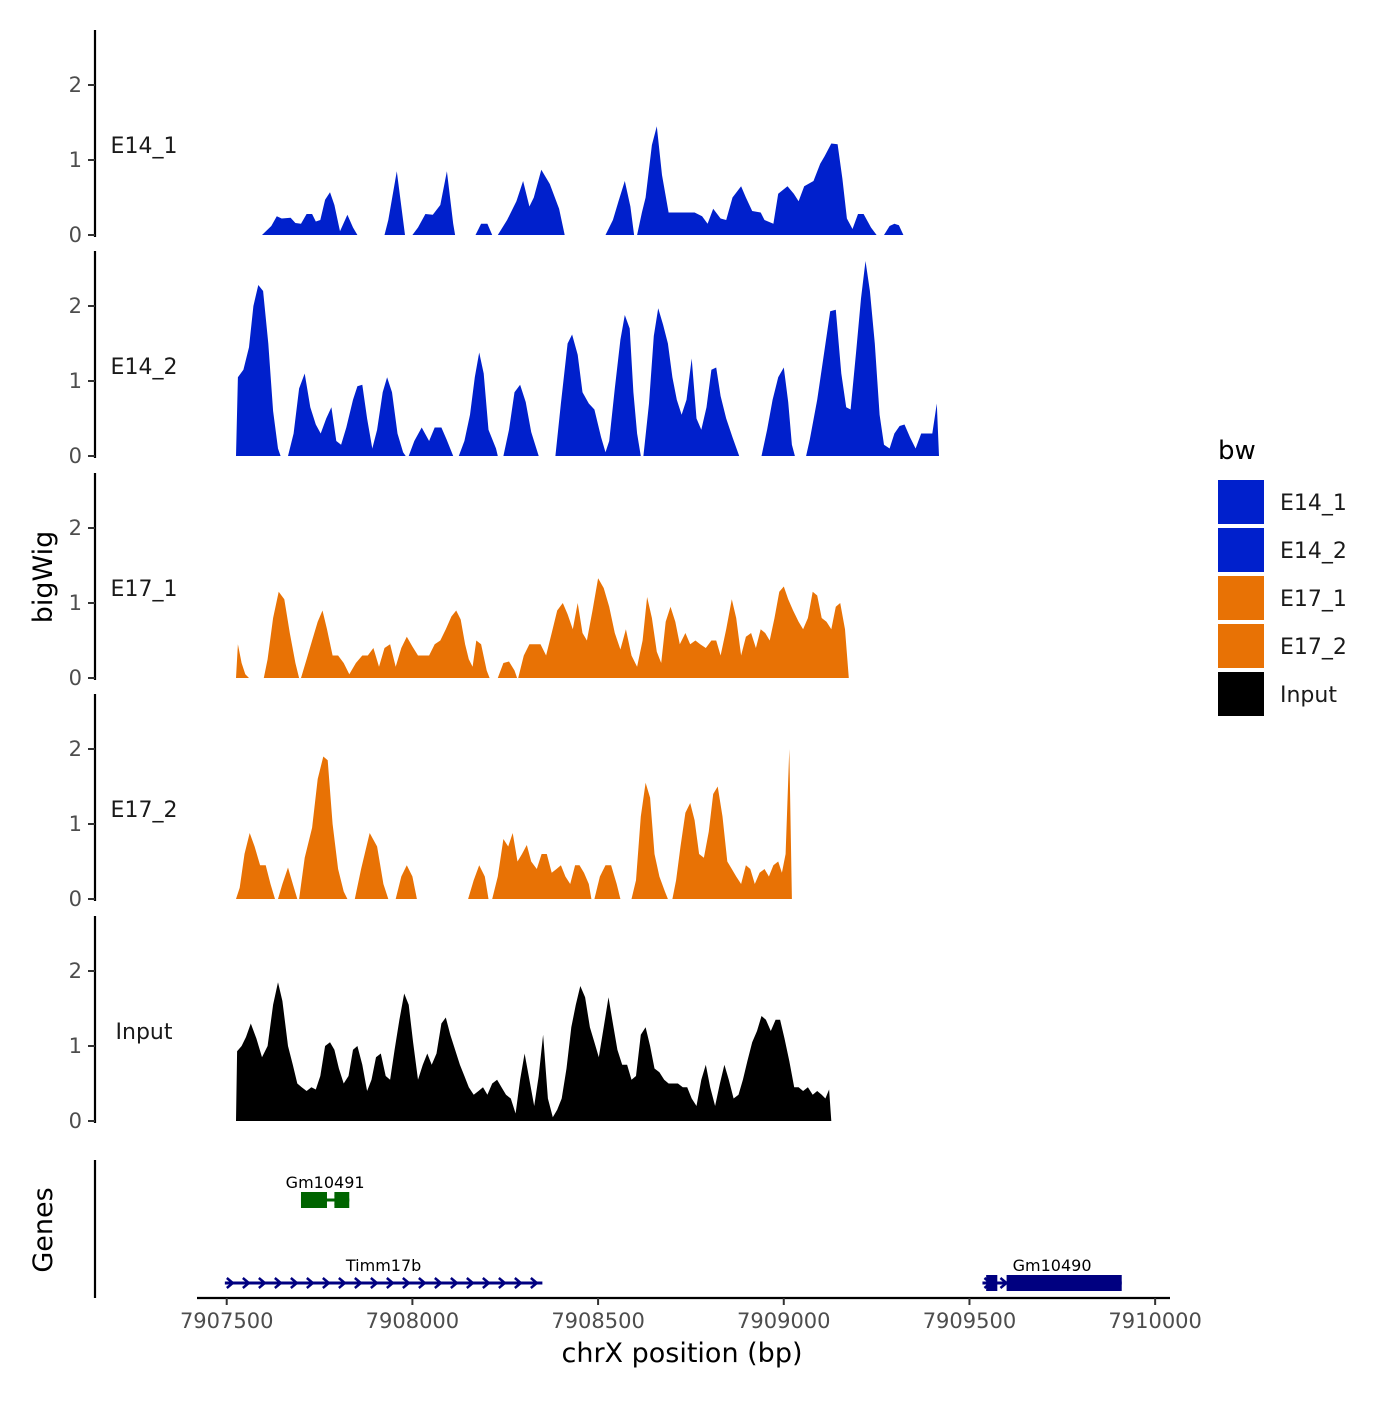 The width and height of the screenshot is (1400, 1405). What do you see at coordinates (970, 1321) in the screenshot?
I see `x-tick-label: 7909500` at bounding box center [970, 1321].